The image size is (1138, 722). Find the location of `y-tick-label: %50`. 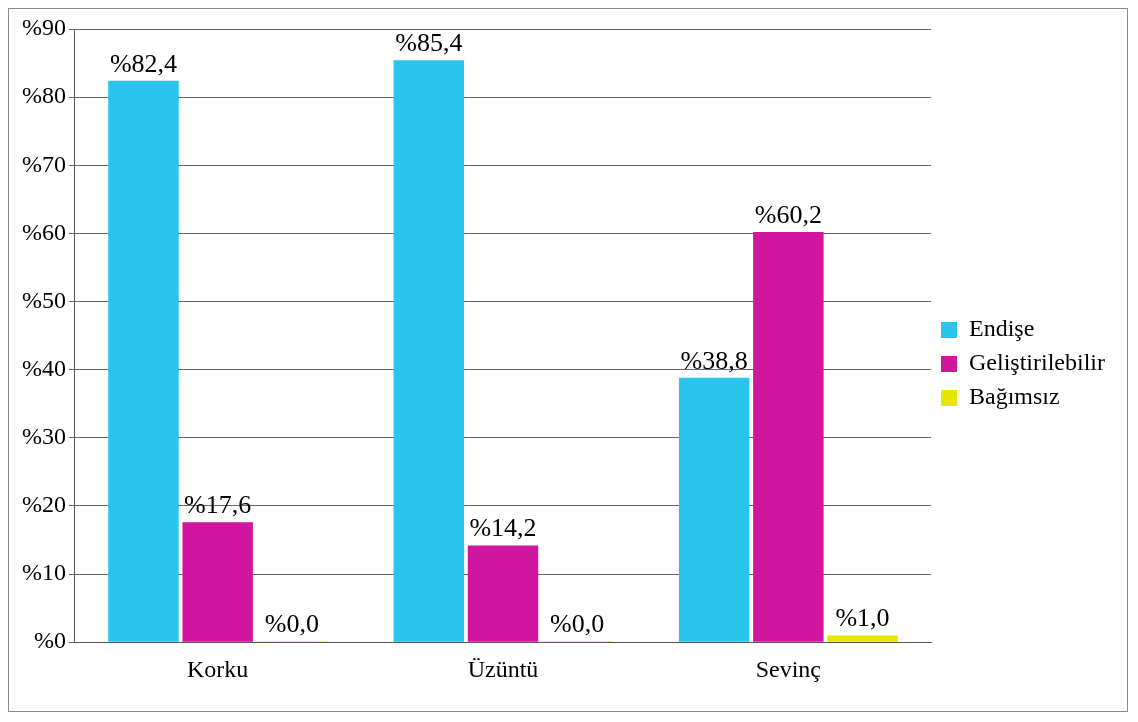

y-tick-label: %50 is located at coordinates (43, 299).